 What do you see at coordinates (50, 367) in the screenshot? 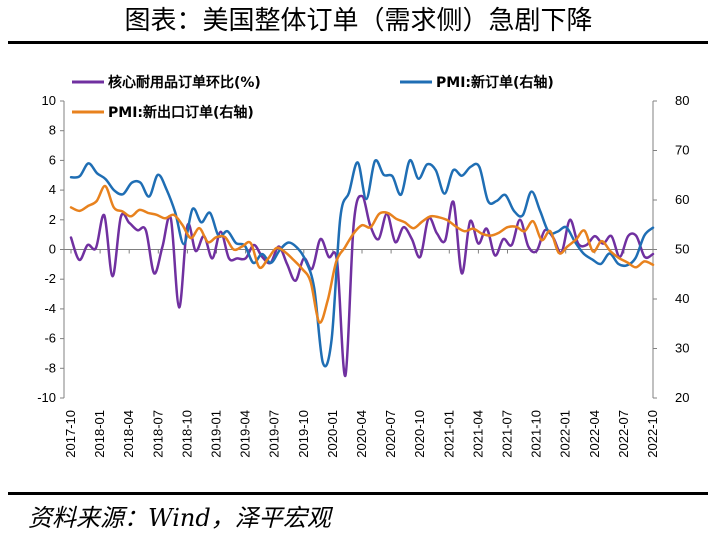
I see `left-tick-label: -8` at bounding box center [50, 367].